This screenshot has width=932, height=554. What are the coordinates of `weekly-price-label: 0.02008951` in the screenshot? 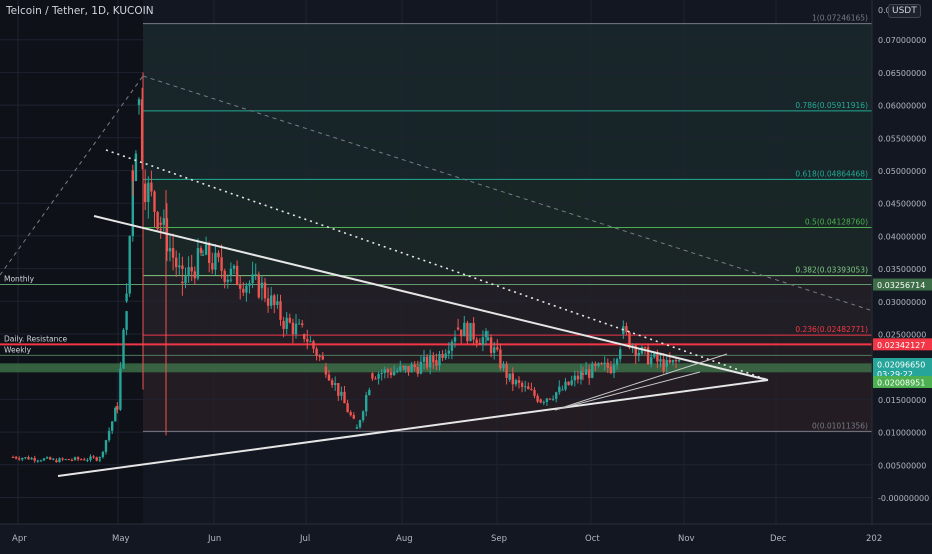 It's located at (901, 383).